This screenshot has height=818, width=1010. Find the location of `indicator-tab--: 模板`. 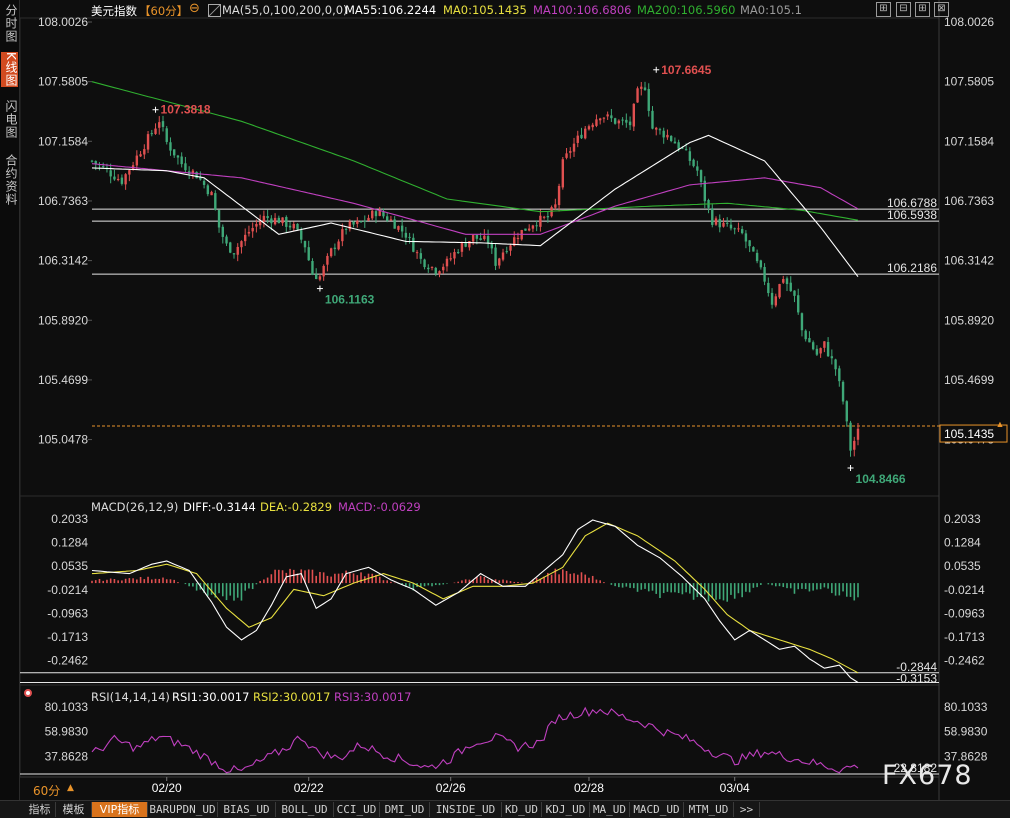

indicator-tab--: 模板 is located at coordinates (74, 809).